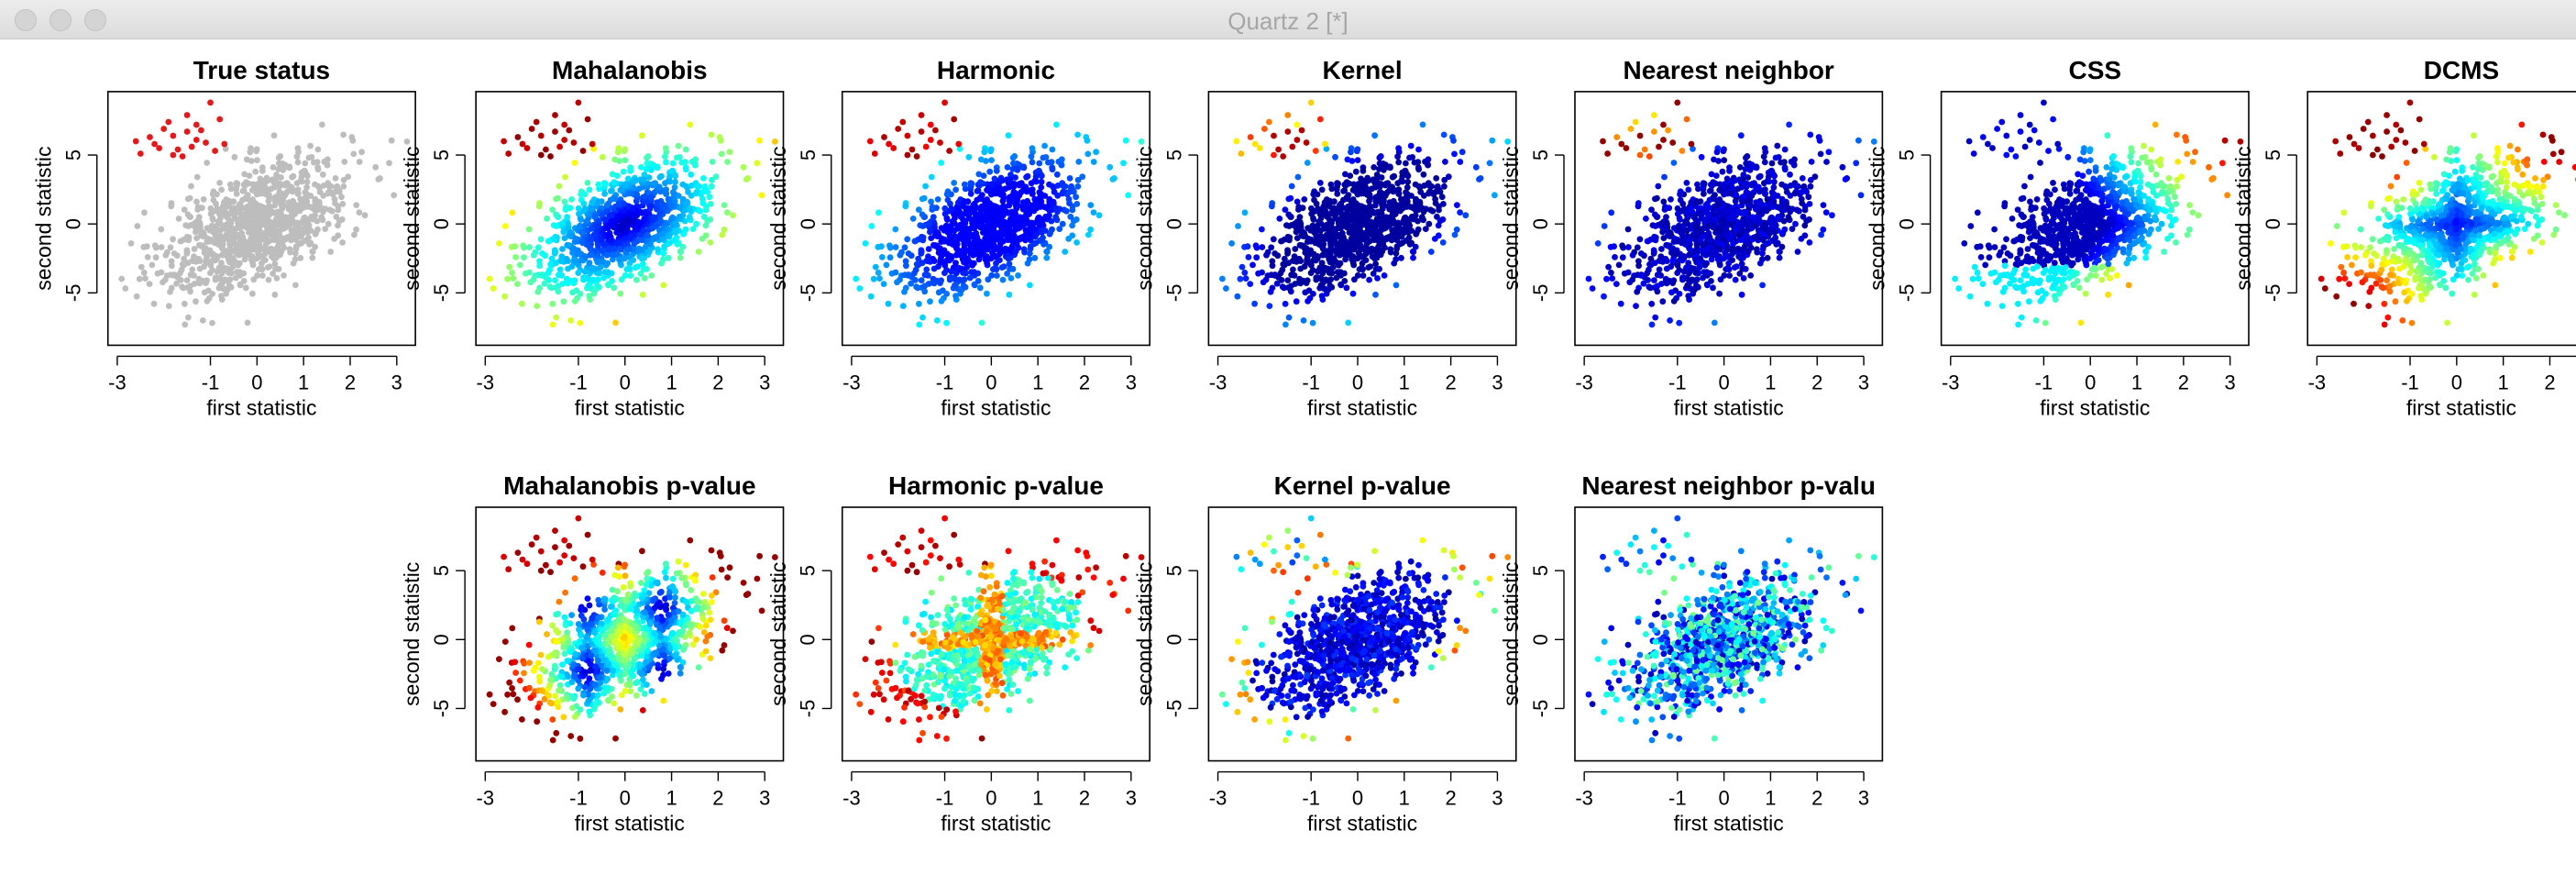 The image size is (2576, 875). Describe the element at coordinates (95, 20) in the screenshot. I see `zoom-window-button` at that location.